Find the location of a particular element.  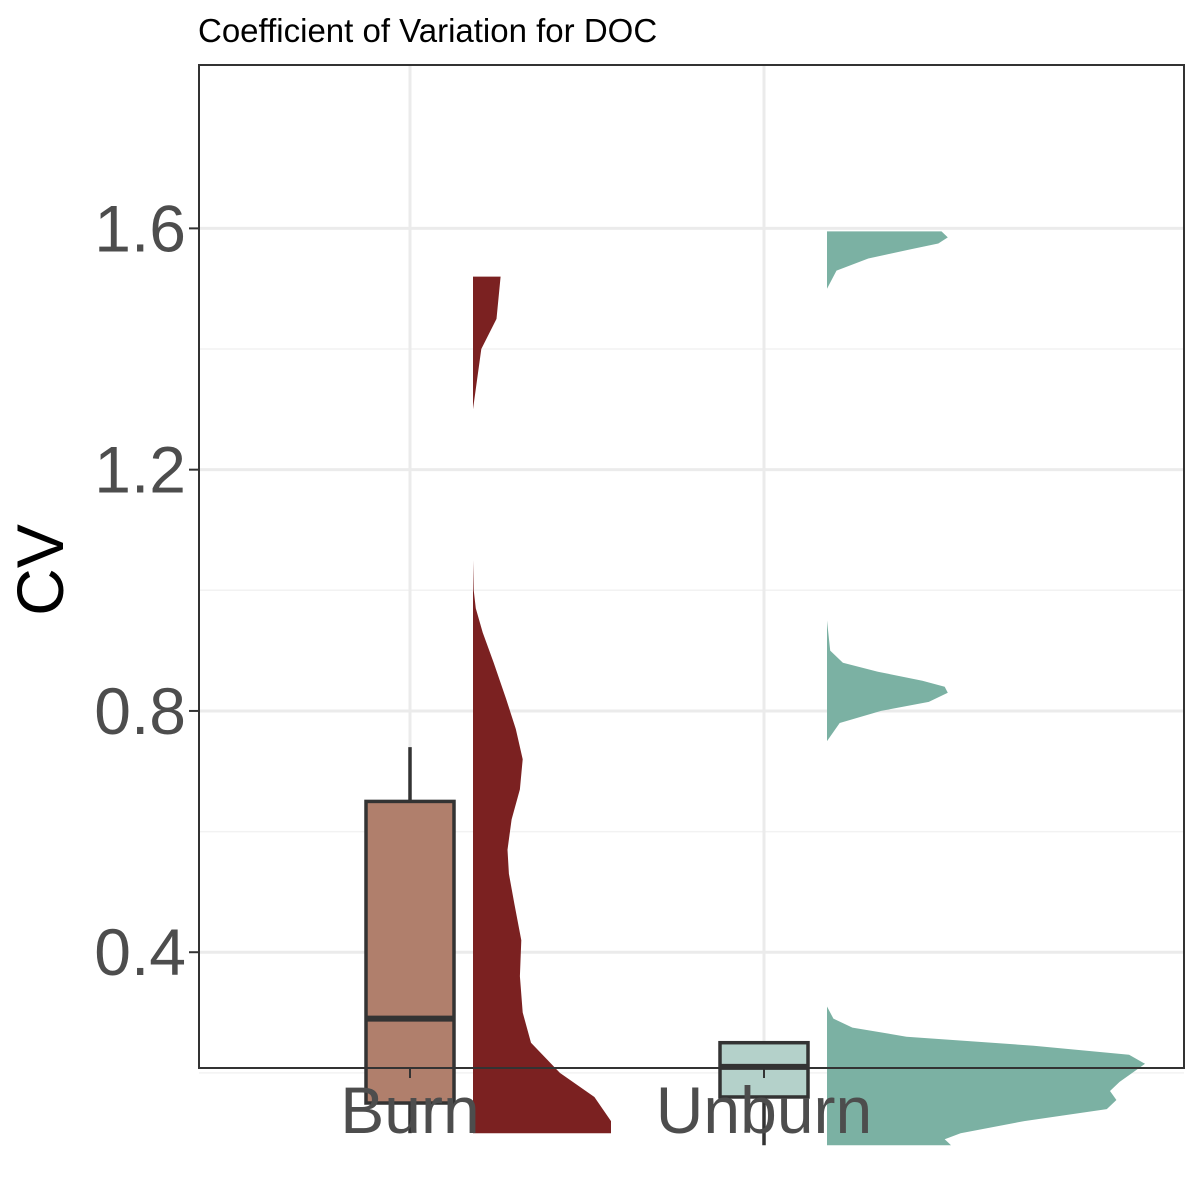

group-burn is located at coordinates (487, 705).